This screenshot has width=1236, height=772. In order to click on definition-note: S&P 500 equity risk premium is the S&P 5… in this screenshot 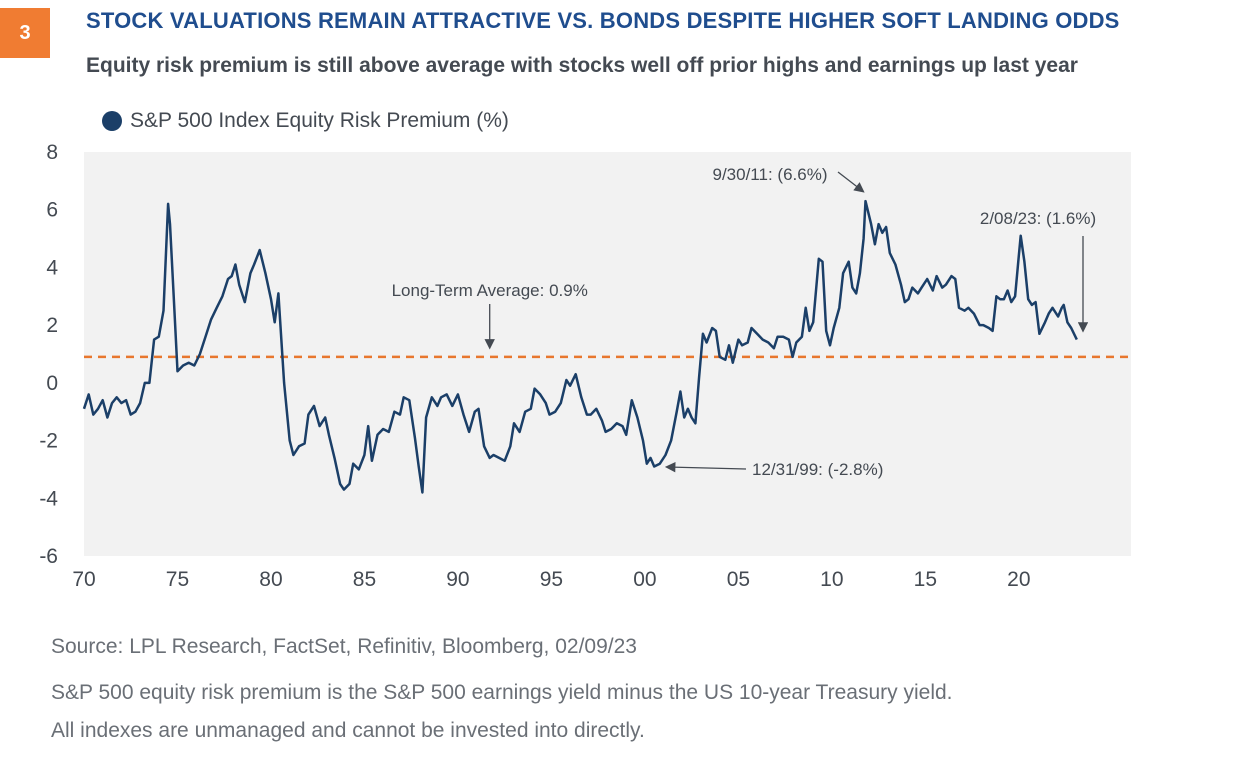, I will do `click(502, 692)`.